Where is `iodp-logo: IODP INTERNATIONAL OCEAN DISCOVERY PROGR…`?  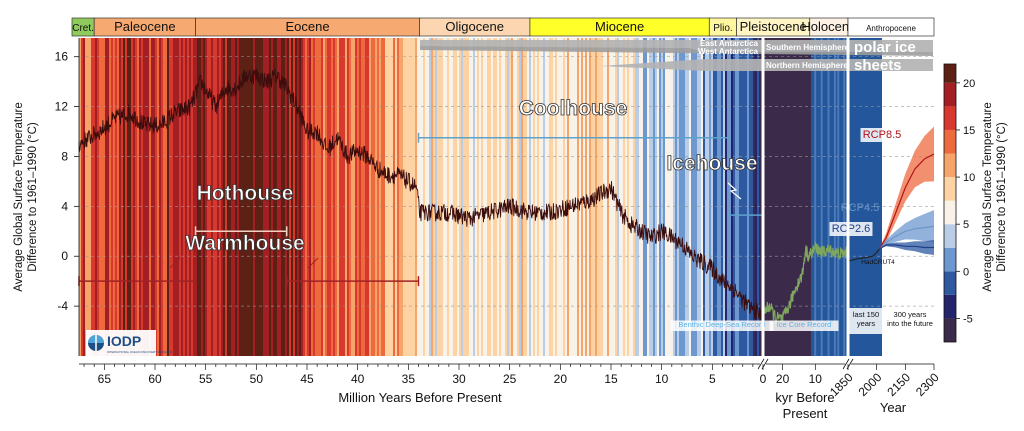 iodp-logo: IODP INTERNATIONAL OCEAN DISCOVERY PROGR… is located at coordinates (129, 343).